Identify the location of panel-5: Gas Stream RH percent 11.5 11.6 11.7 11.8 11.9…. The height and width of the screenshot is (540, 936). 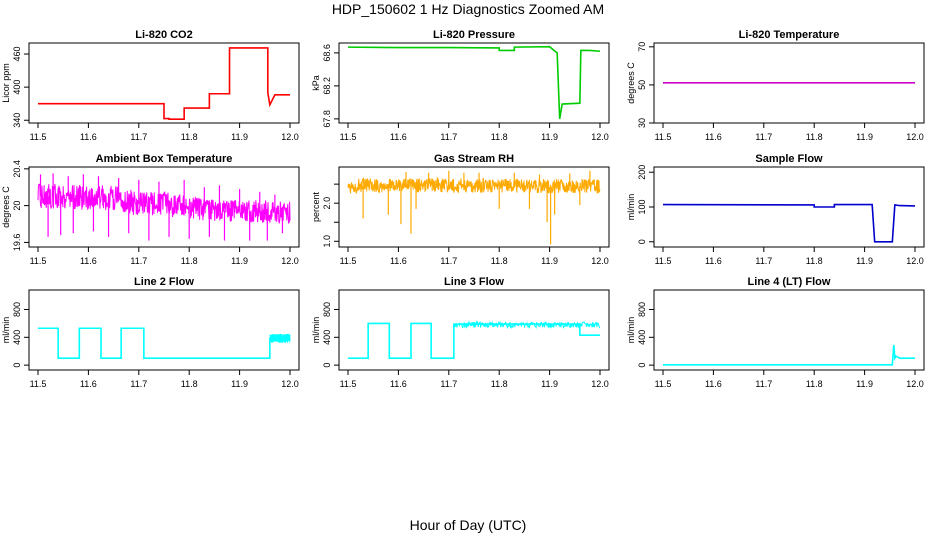
(460, 209).